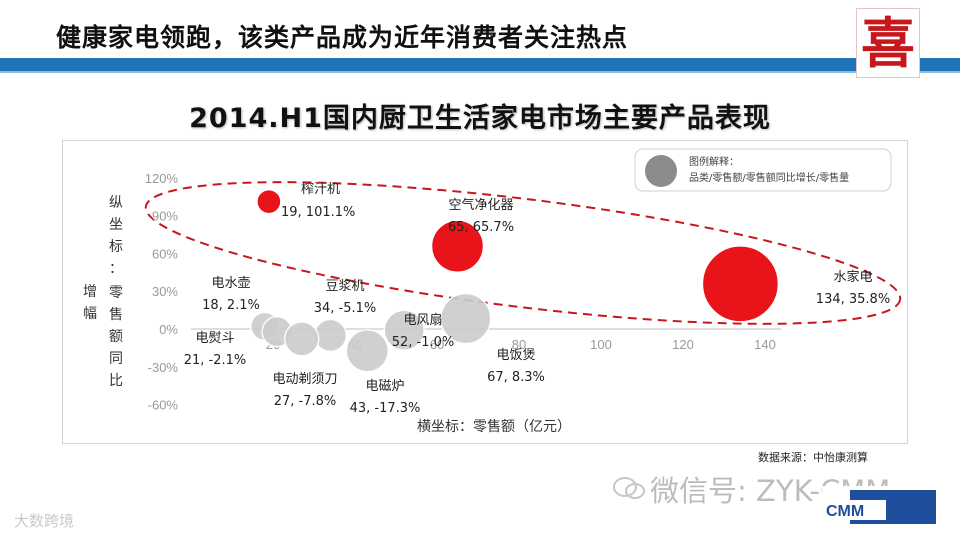  What do you see at coordinates (215, 360) in the screenshot?
I see `point-value-label: 21, -2.1%` at bounding box center [215, 360].